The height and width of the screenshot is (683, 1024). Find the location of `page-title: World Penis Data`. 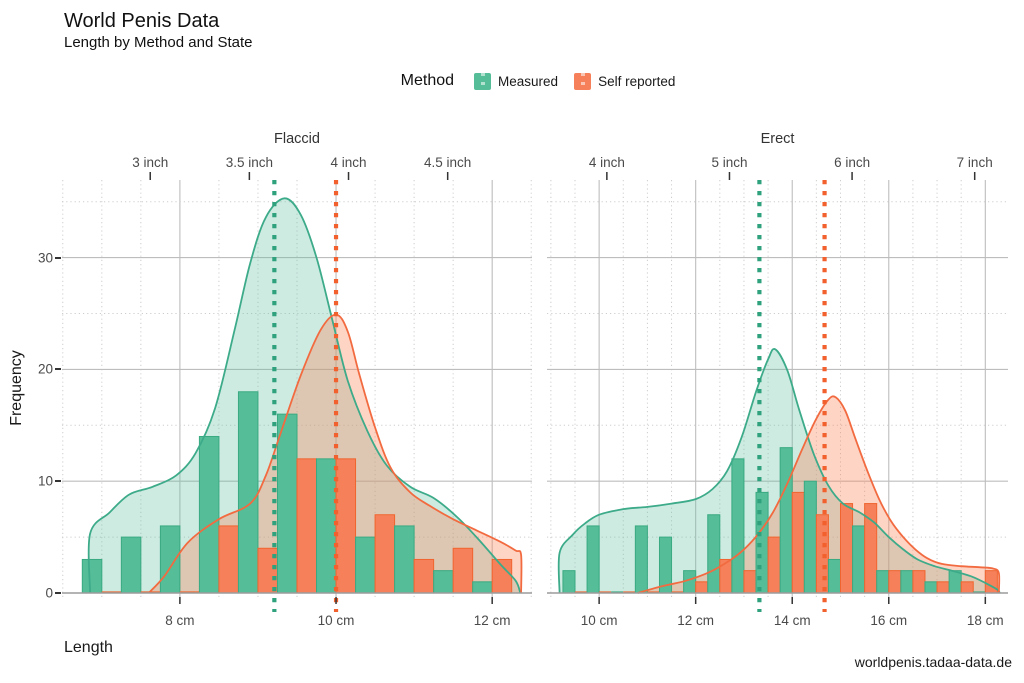

page-title: World Penis Data is located at coordinates (142, 21).